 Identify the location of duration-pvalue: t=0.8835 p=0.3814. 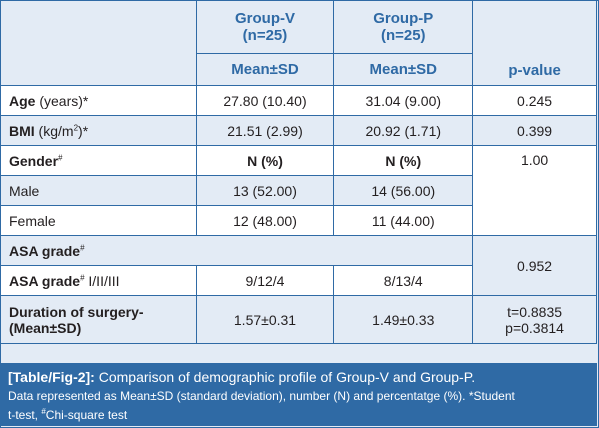
(534, 319).